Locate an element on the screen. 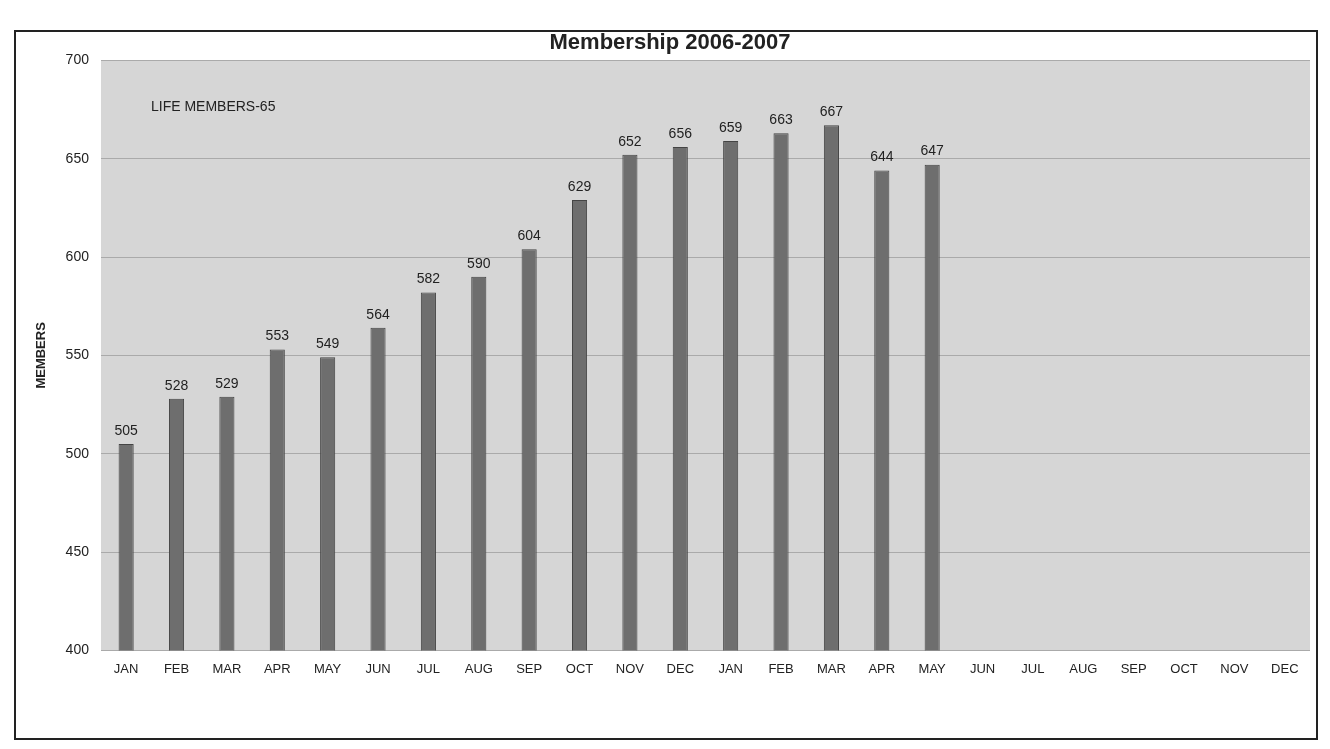 This screenshot has width=1330, height=749. y-tick-label: 700 is located at coordinates (77, 59).